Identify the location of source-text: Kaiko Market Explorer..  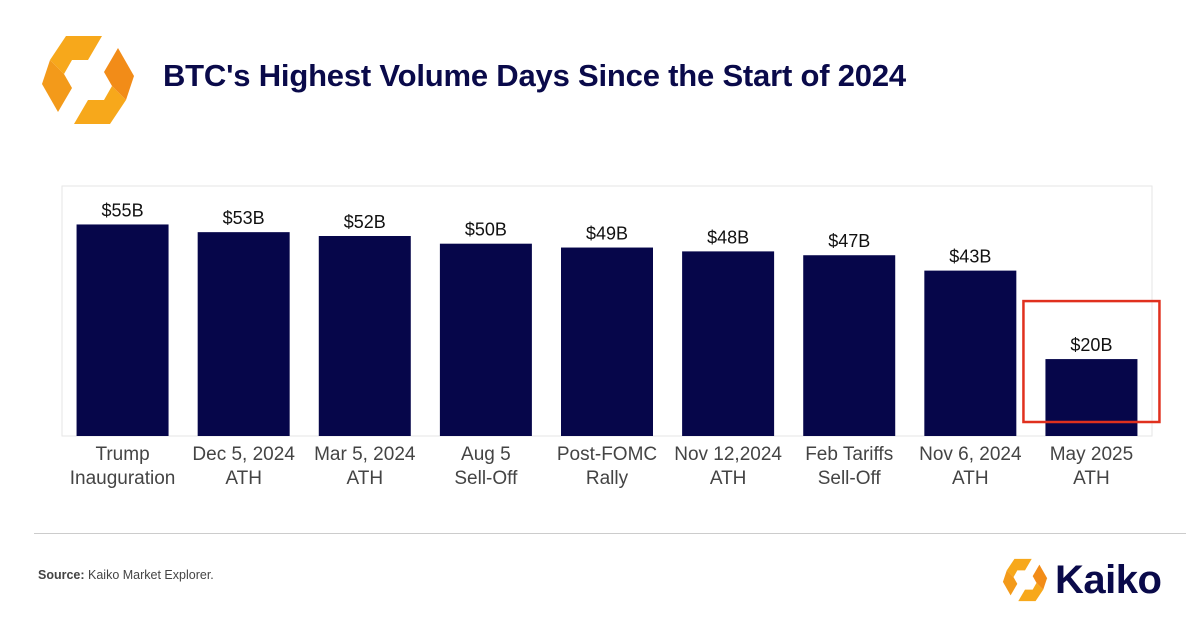
(149, 575).